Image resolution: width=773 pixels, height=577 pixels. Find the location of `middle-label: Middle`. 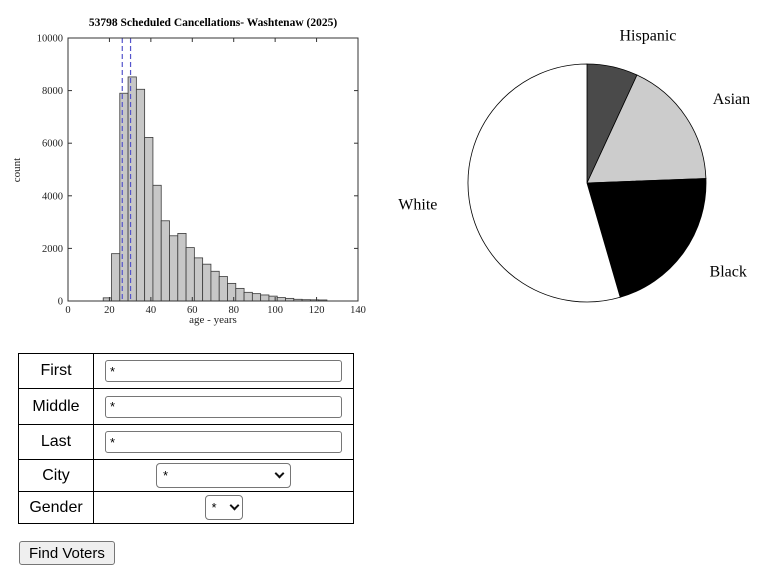

middle-label: Middle is located at coordinates (56, 406).